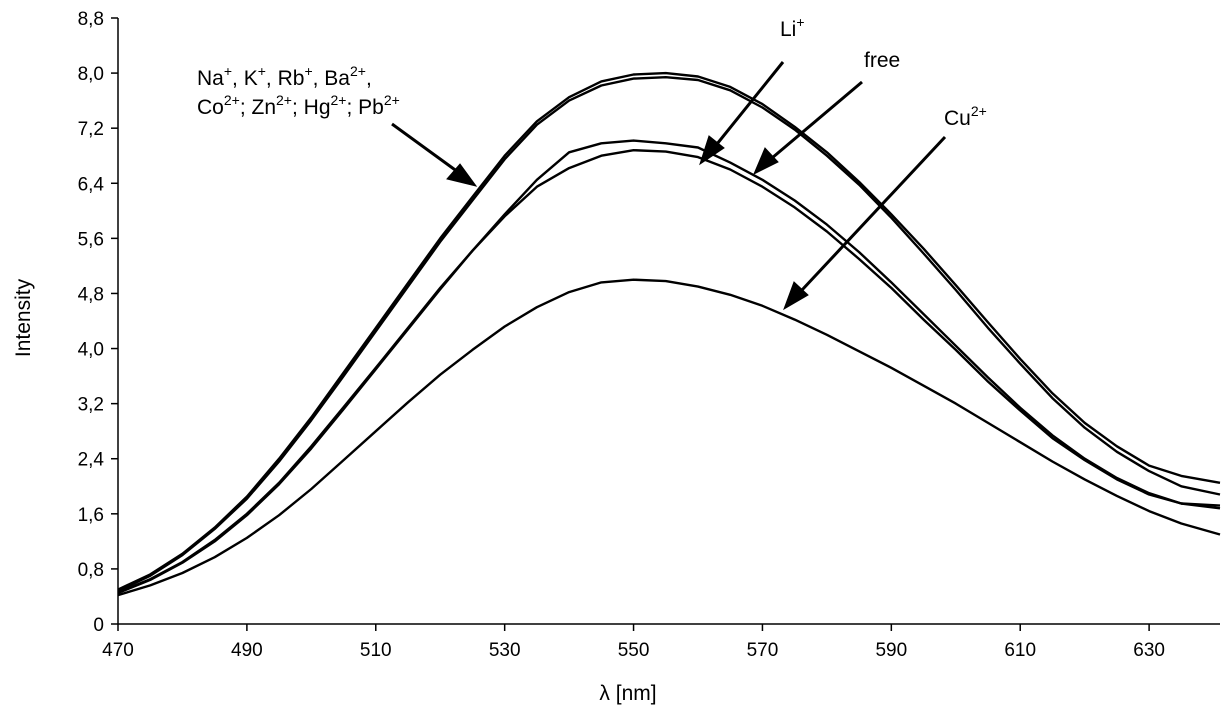 This screenshot has height=715, width=1223. Describe the element at coordinates (965, 116) in the screenshot. I see `annotation-cu-label: Cu2+` at that location.